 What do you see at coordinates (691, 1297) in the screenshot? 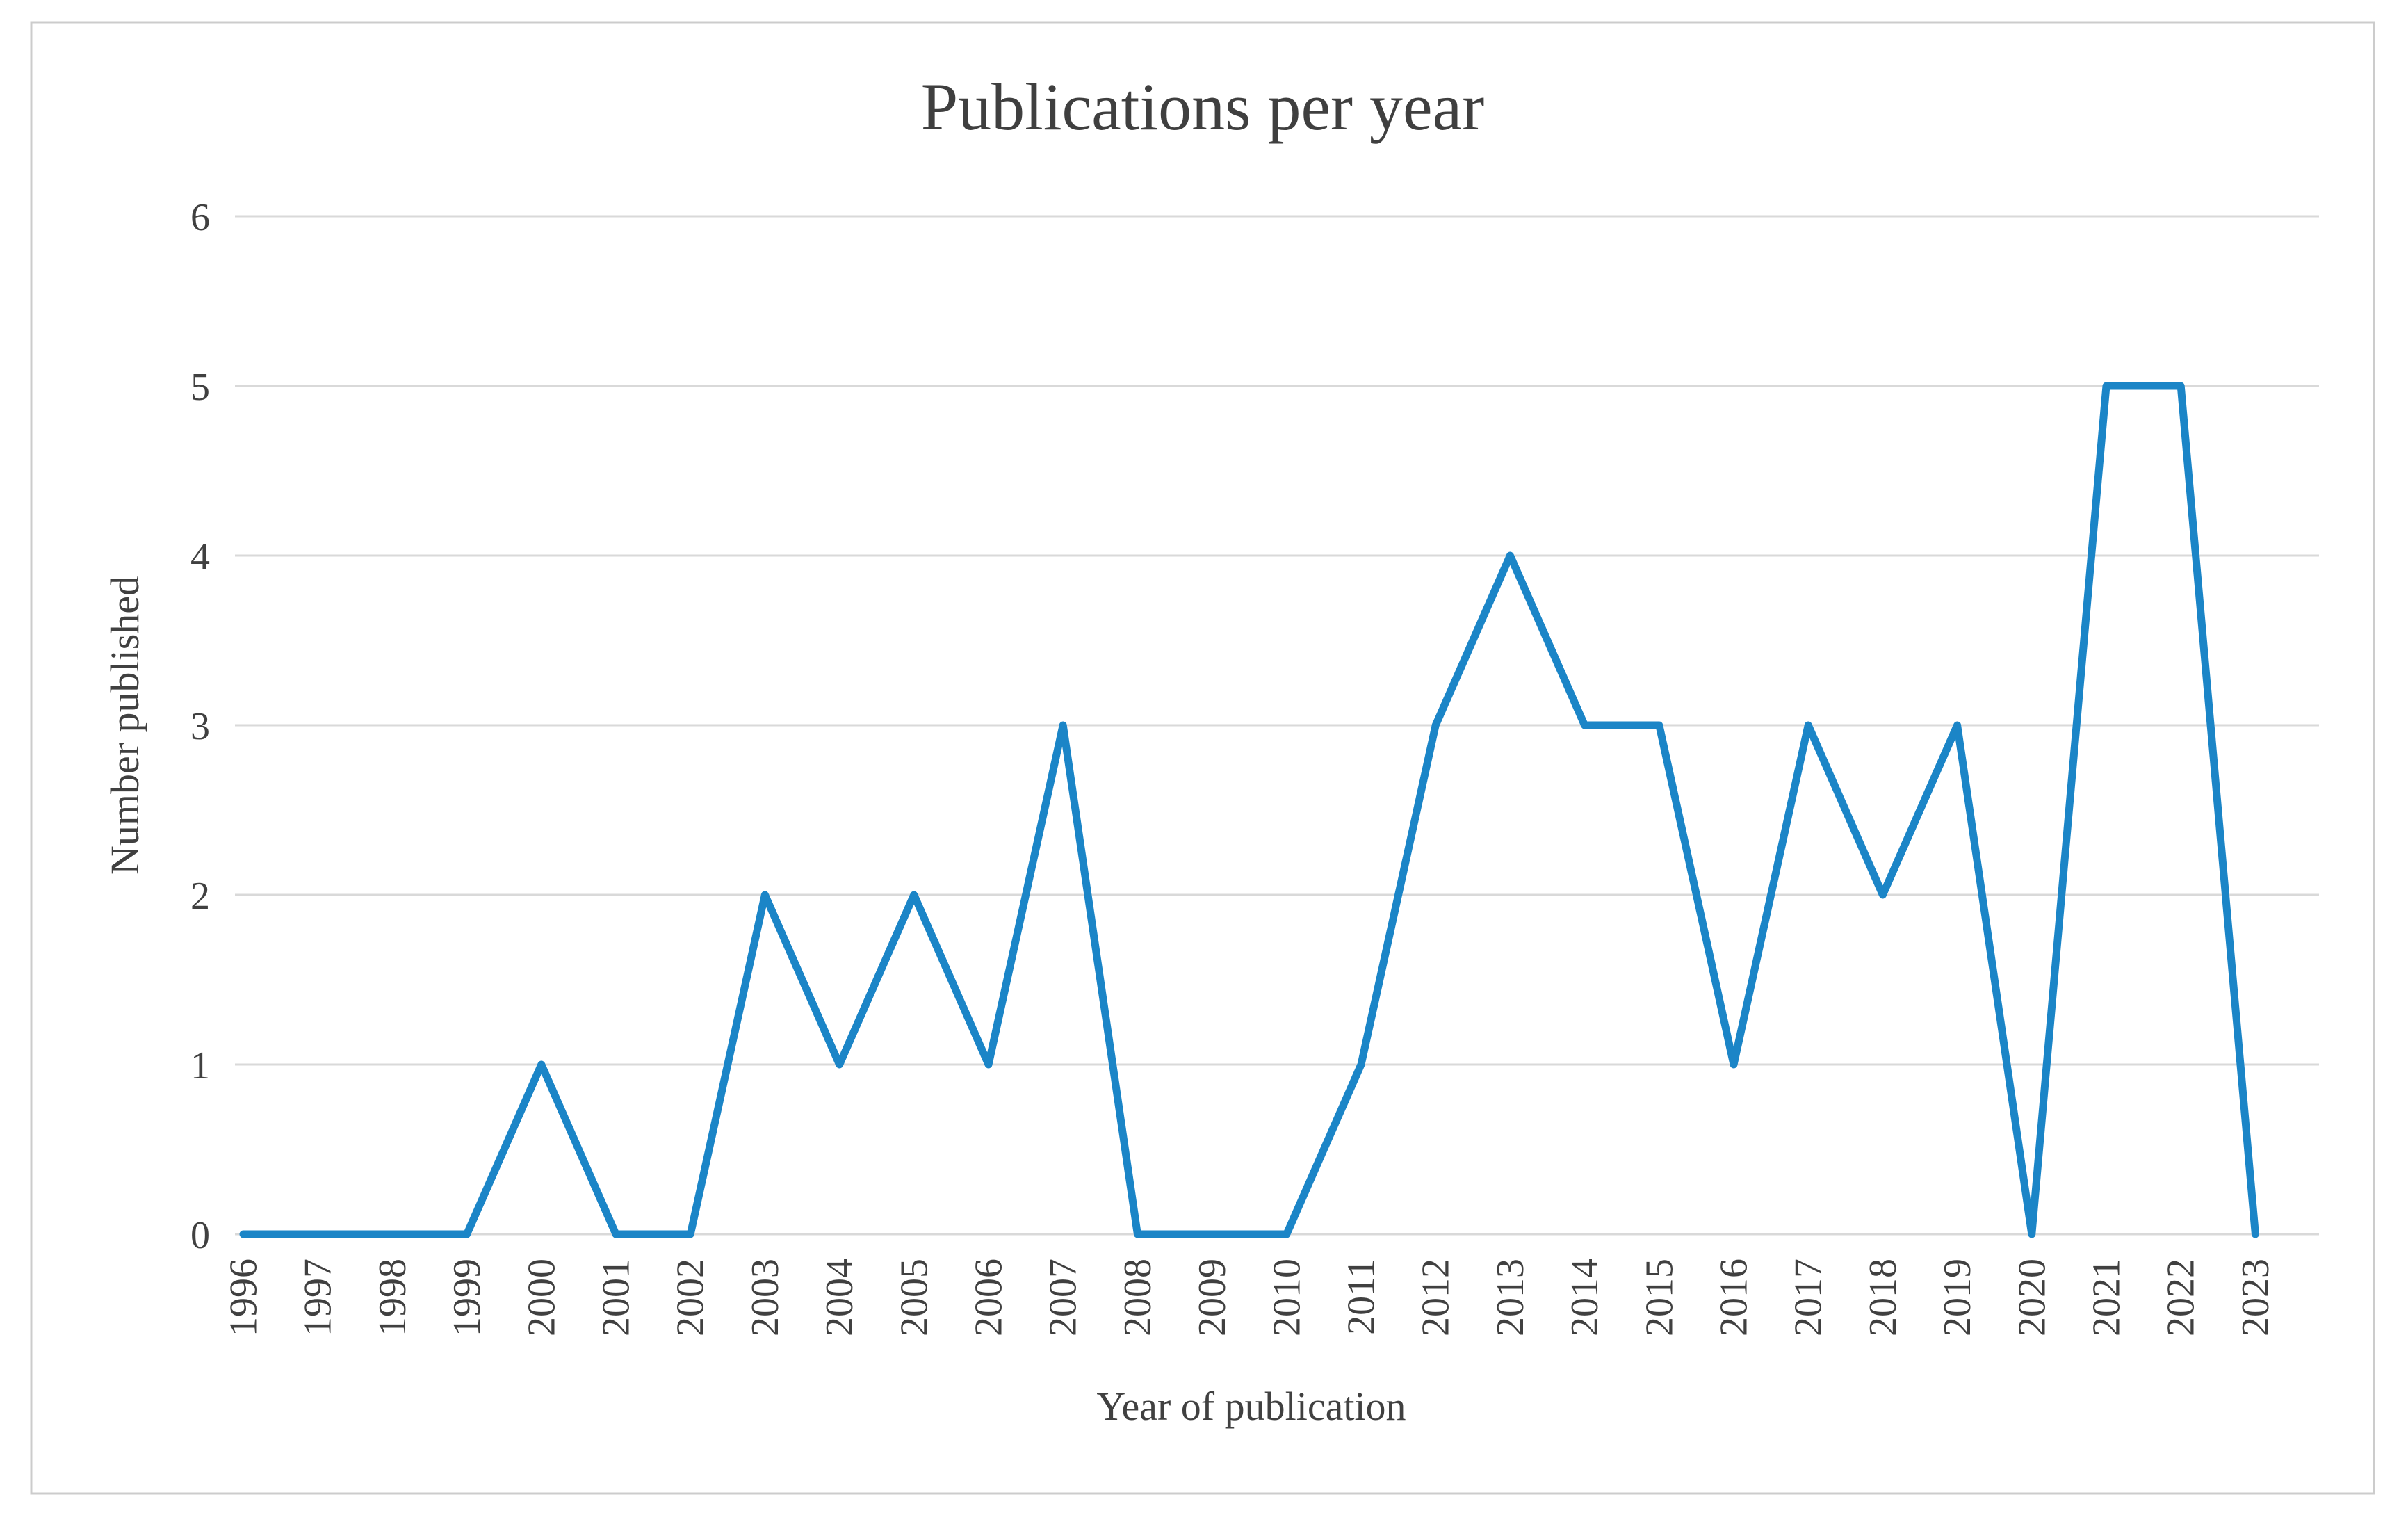
I see `x-tick-label-2002: 2002` at bounding box center [691, 1297].